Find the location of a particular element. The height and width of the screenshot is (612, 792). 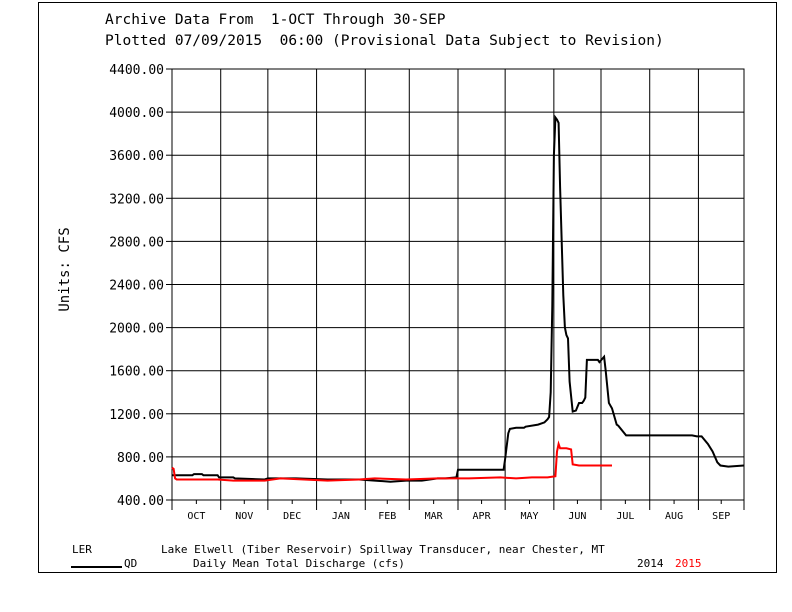

x-month-label: APR is located at coordinates (482, 516).